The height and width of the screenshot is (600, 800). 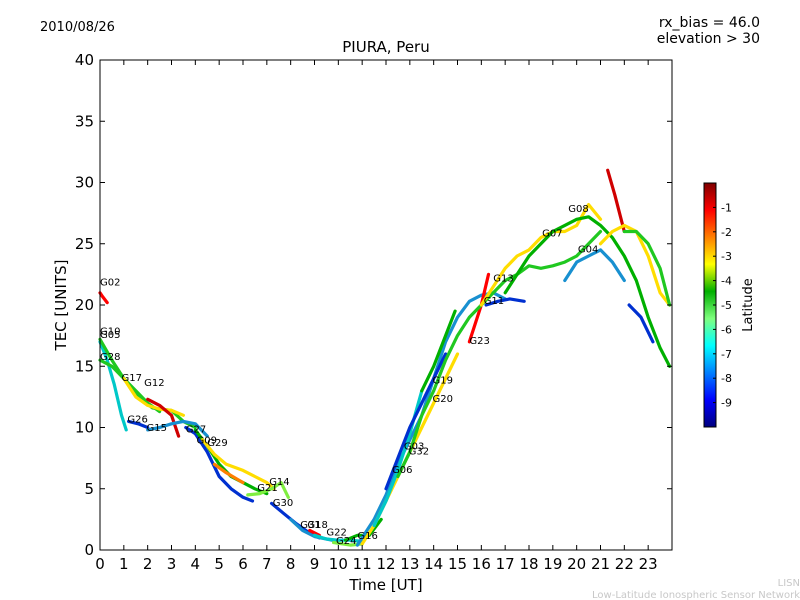 I want to click on x-tick-label: 4, so click(x=196, y=564).